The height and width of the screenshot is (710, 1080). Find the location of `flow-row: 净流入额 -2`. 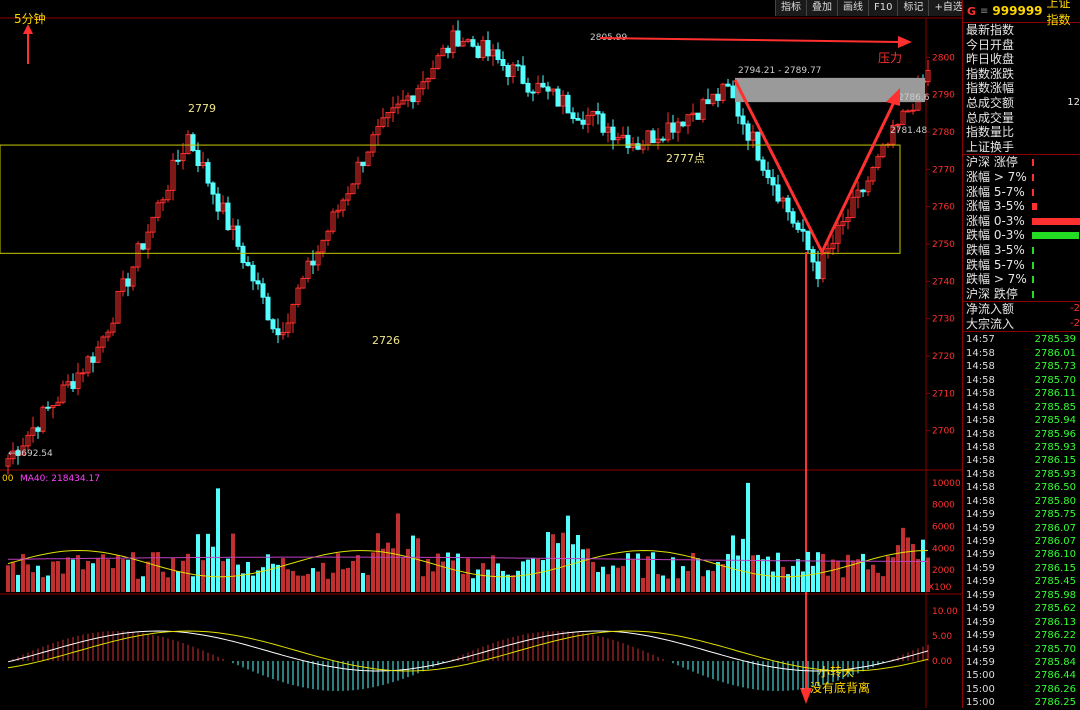

flow-row: 净流入额 -2 is located at coordinates (1021, 309).